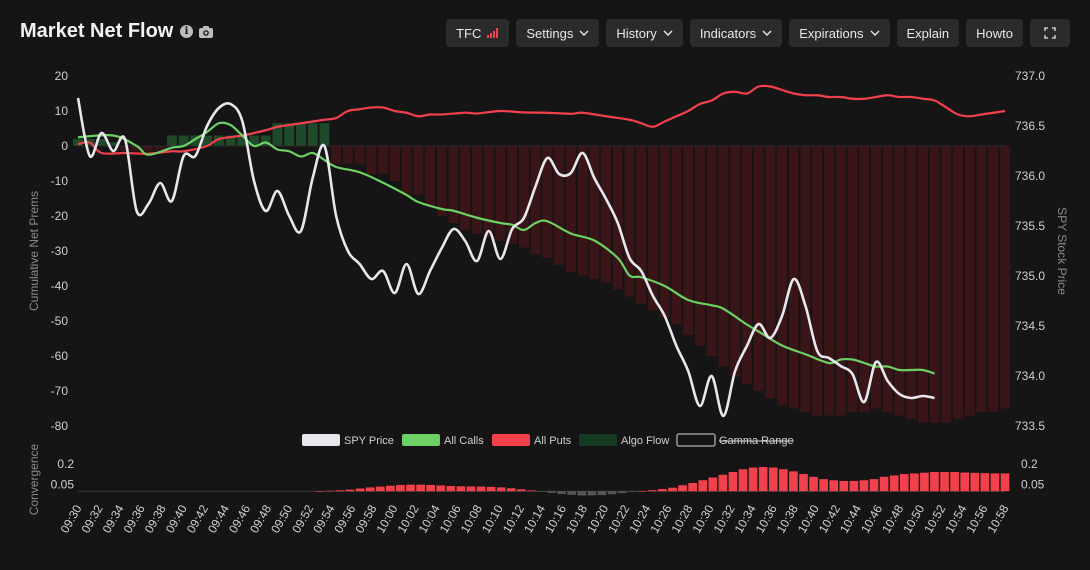 This screenshot has width=1090, height=570. Describe the element at coordinates (60, 426) in the screenshot. I see `y-tick-label: -80` at that location.